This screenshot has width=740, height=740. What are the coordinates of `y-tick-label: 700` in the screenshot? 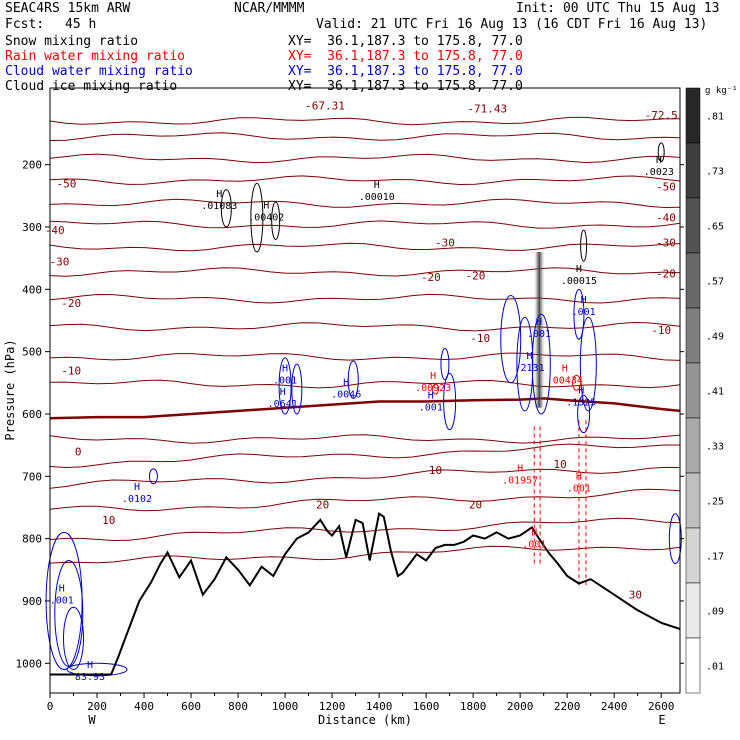 It's located at (32, 476).